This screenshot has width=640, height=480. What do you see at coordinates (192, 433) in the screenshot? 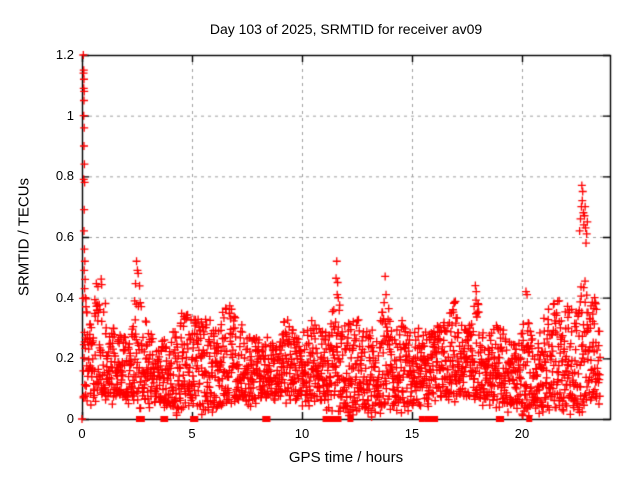
I see `x-tick-label: 5` at bounding box center [192, 433].